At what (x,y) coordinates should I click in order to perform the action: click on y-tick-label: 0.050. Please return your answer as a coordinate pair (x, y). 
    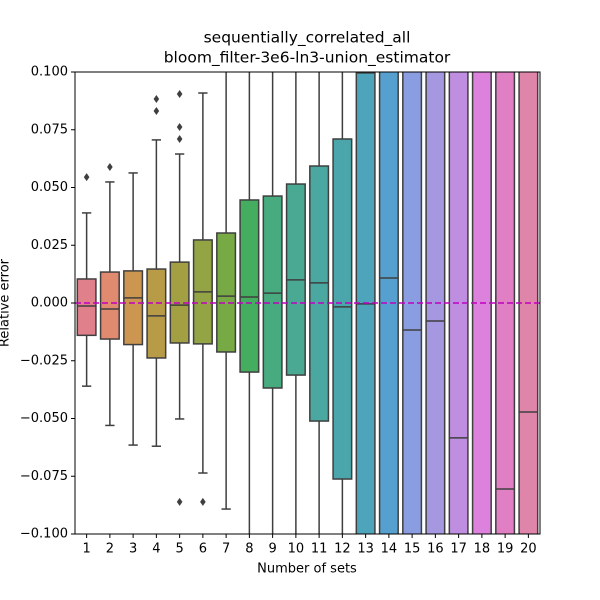
    Looking at the image, I should click on (49, 187).